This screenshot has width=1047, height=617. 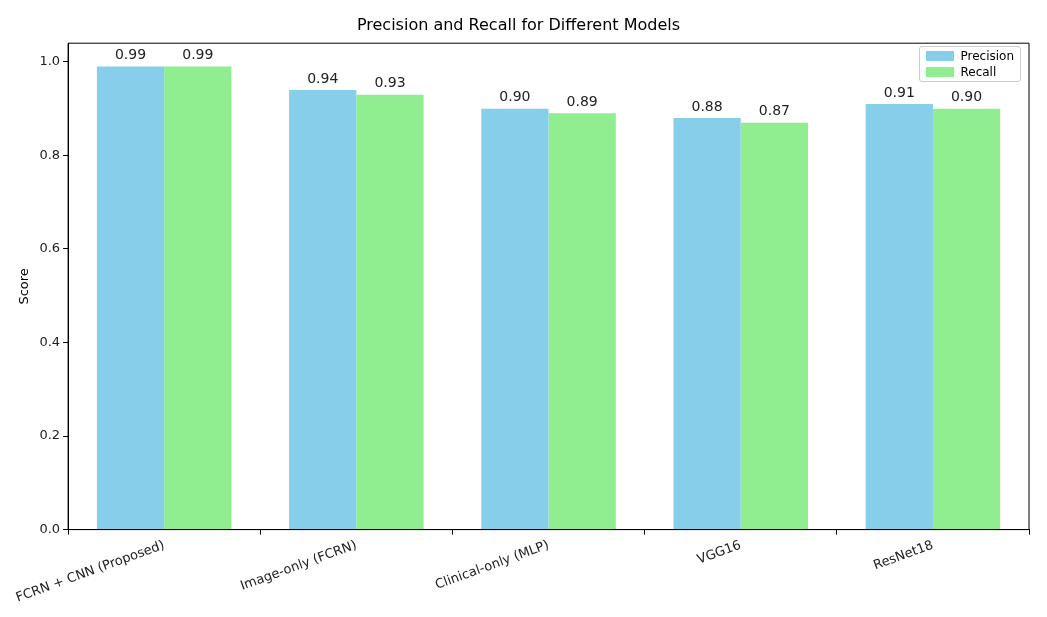 I want to click on data-label: 0.88, so click(x=707, y=105).